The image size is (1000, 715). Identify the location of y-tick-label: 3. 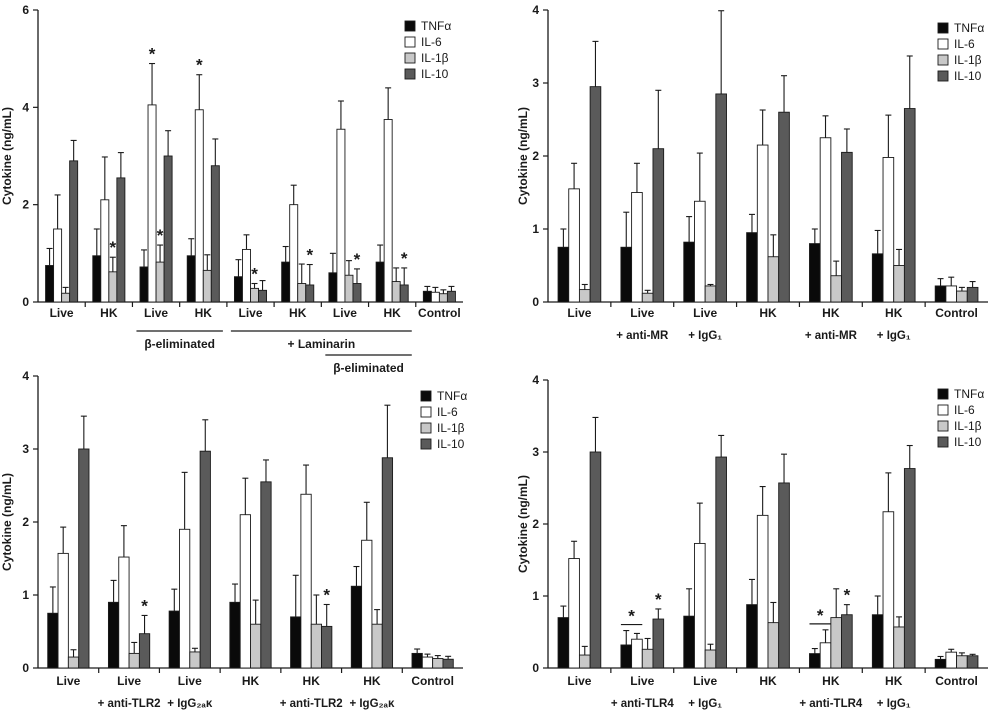
(535, 83).